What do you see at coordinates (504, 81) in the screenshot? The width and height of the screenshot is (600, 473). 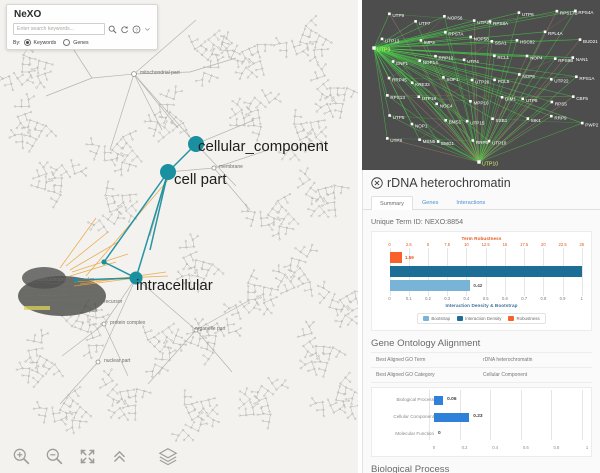 I see `network-node-label: POL5` at bounding box center [504, 81].